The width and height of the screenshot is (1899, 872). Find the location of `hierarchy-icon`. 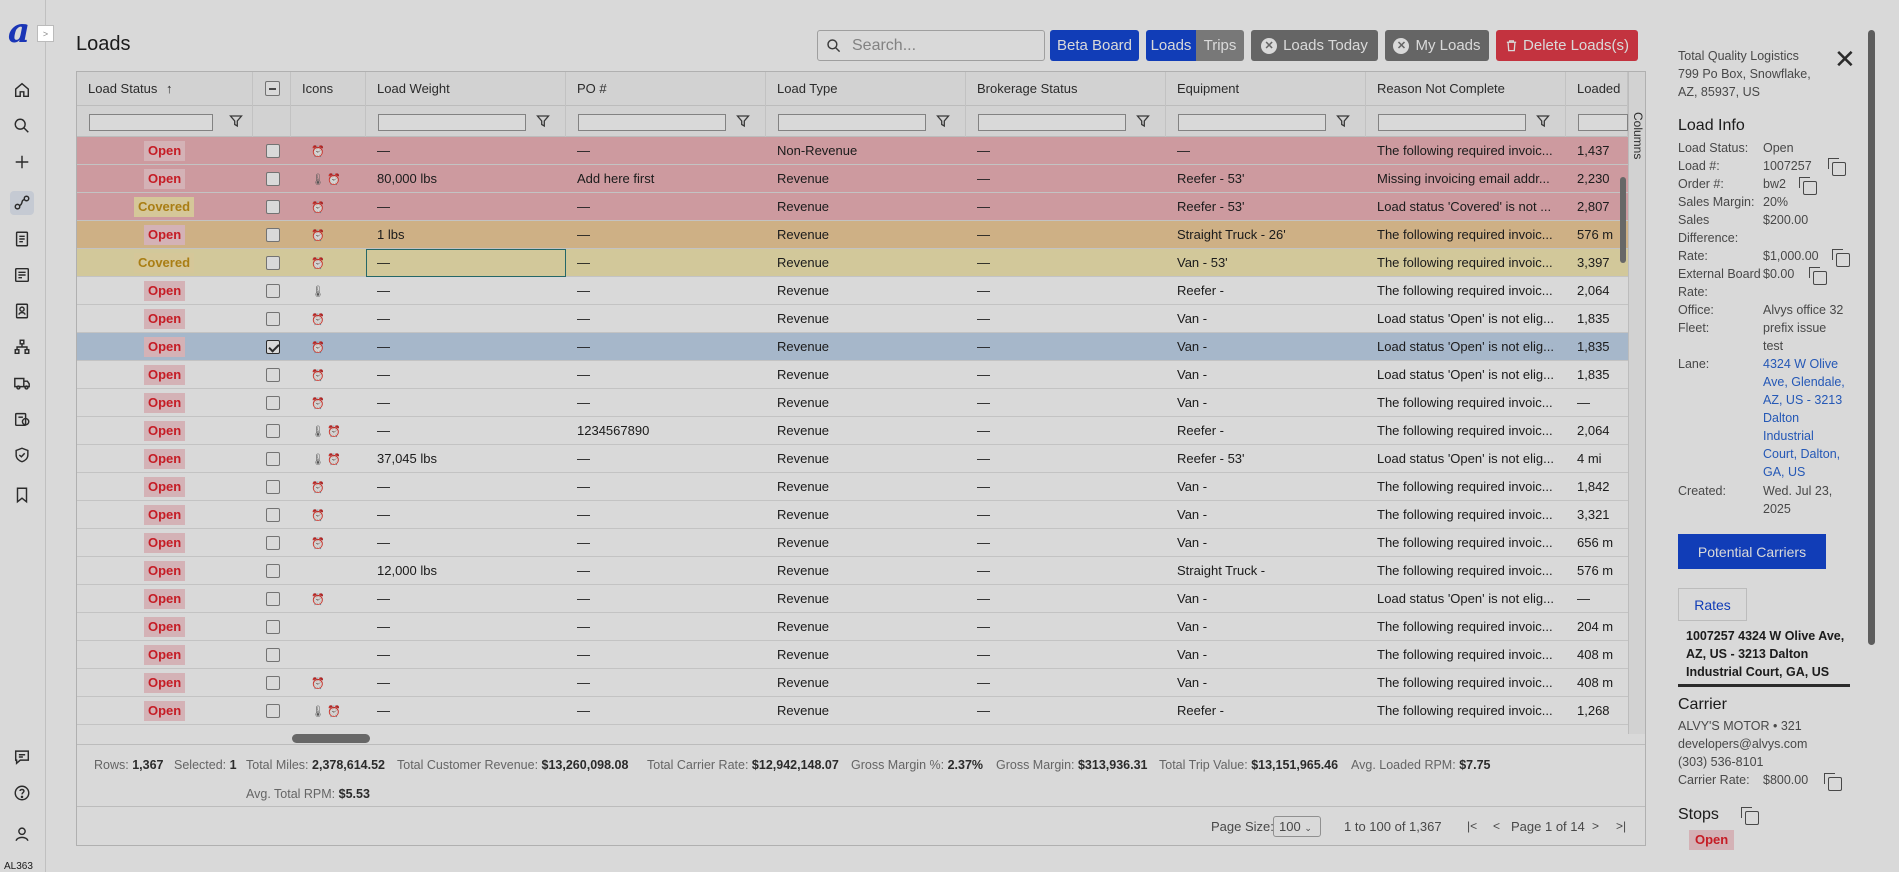

hierarchy-icon is located at coordinates (22, 347).